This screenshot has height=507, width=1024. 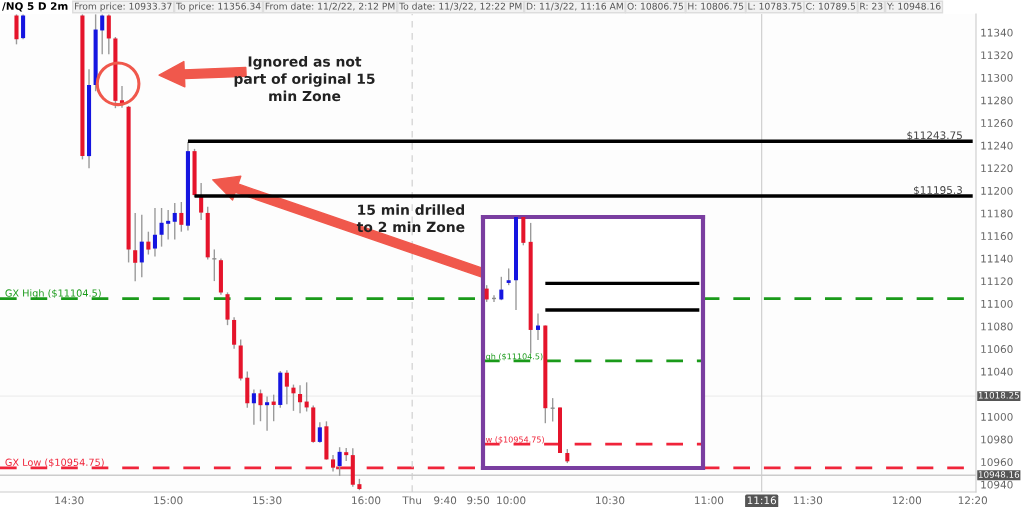 I want to click on y-tick-label: 11140, so click(x=997, y=258).